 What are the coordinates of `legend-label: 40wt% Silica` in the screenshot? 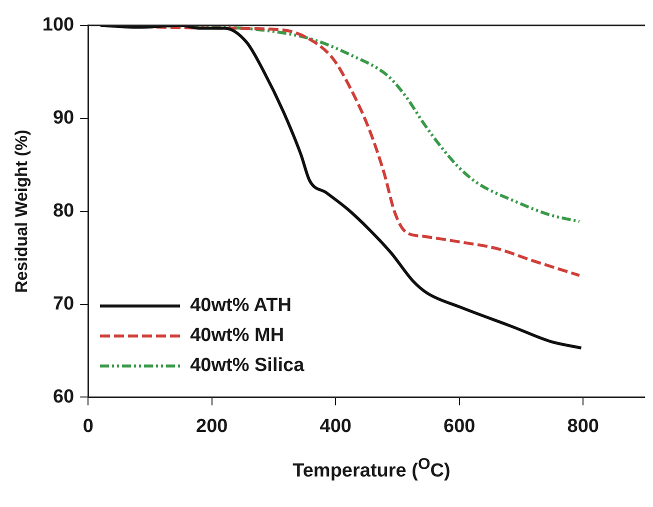 It's located at (247, 366).